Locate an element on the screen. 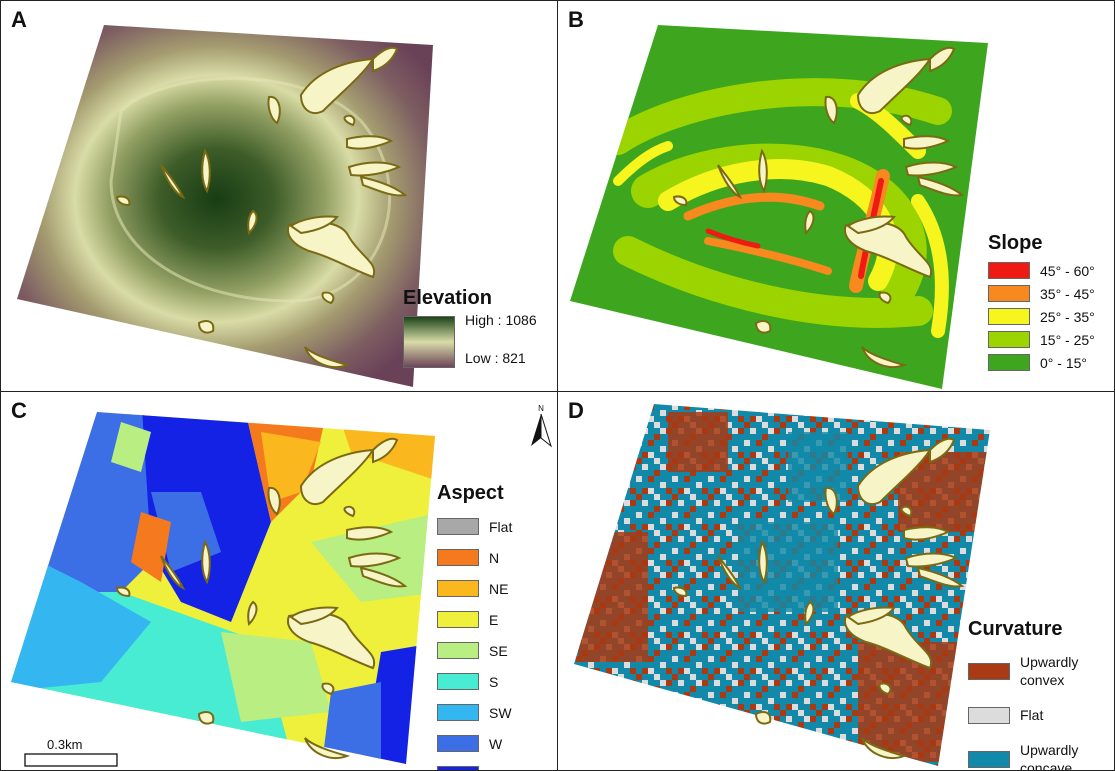 The height and width of the screenshot is (771, 1115). legend-row: 25° - 35° is located at coordinates (1041, 316).